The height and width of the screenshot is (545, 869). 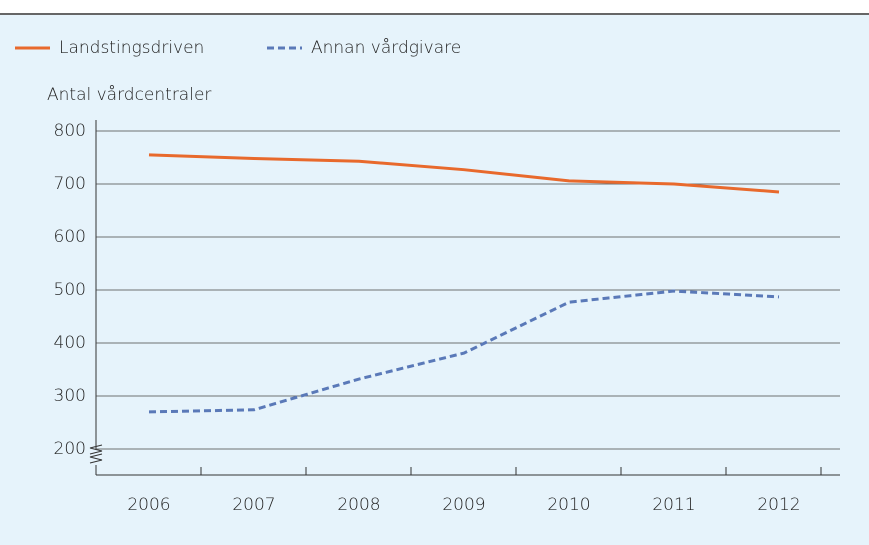 What do you see at coordinates (70, 131) in the screenshot?
I see `y-tick-label: 800` at bounding box center [70, 131].